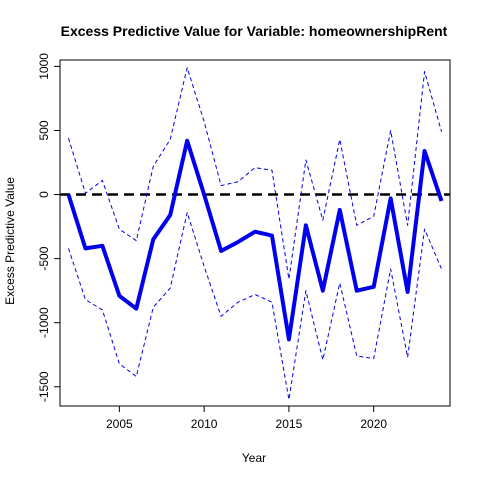 The width and height of the screenshot is (480, 480). Describe the element at coordinates (44, 194) in the screenshot. I see `y-tick-label: 0` at that location.